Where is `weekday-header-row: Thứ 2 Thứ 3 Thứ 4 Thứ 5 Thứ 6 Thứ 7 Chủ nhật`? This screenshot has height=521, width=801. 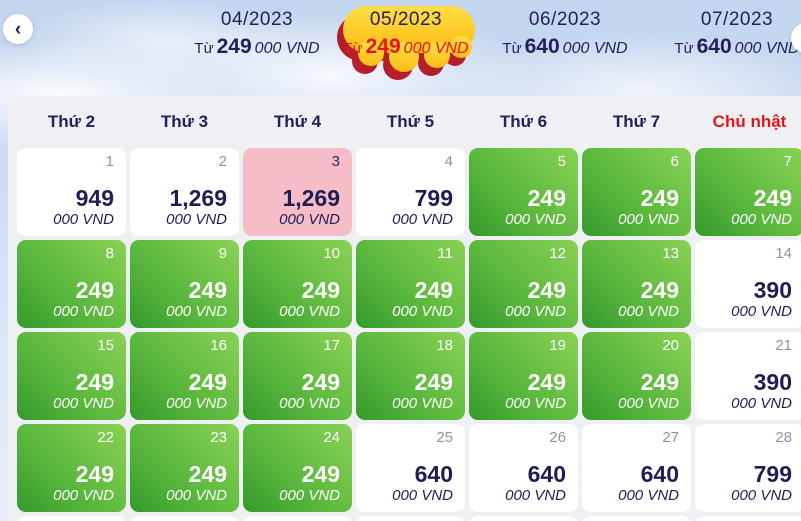 weekday-header-row: Thứ 2 Thứ 3 Thứ 4 Thứ 5 Thứ 6 Thứ 7 Chủ nhật is located at coordinates (404, 122).